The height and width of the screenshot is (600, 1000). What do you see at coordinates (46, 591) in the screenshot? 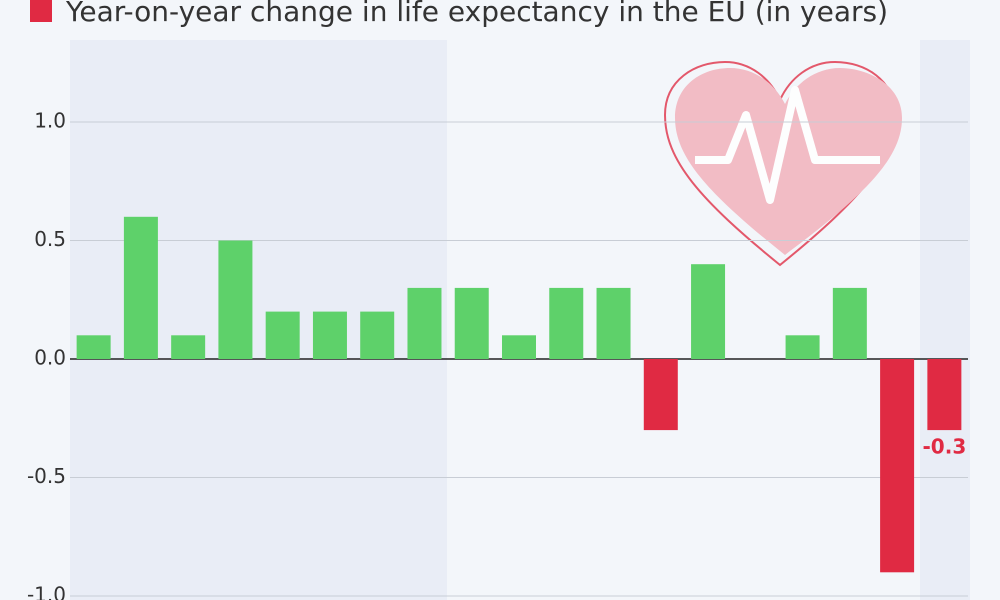
I see `y-tick-label: -1.0` at bounding box center [46, 591].